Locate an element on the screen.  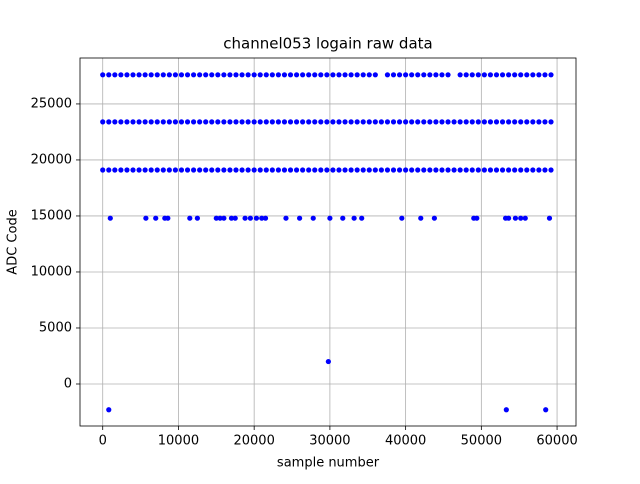
x-tick-label: 30000 is located at coordinates (329, 441).